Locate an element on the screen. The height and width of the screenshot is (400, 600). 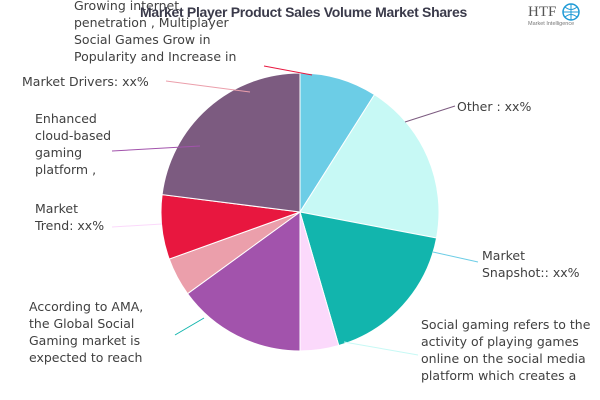
slice-label-line: Growing internet is located at coordinates (127, 6).